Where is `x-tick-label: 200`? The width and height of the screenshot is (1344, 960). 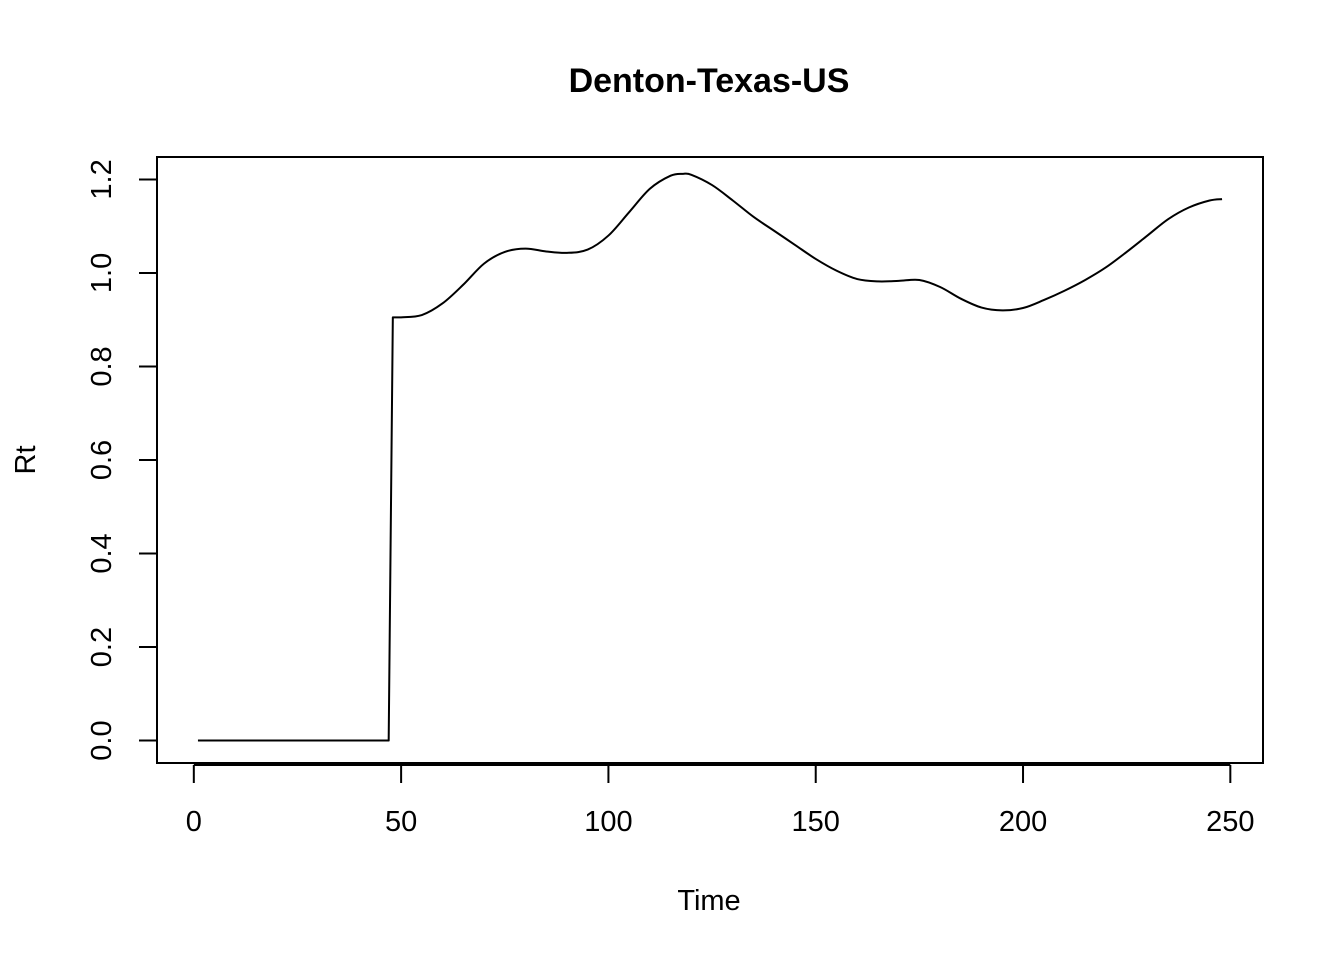
x-tick-label: 200 is located at coordinates (1023, 822).